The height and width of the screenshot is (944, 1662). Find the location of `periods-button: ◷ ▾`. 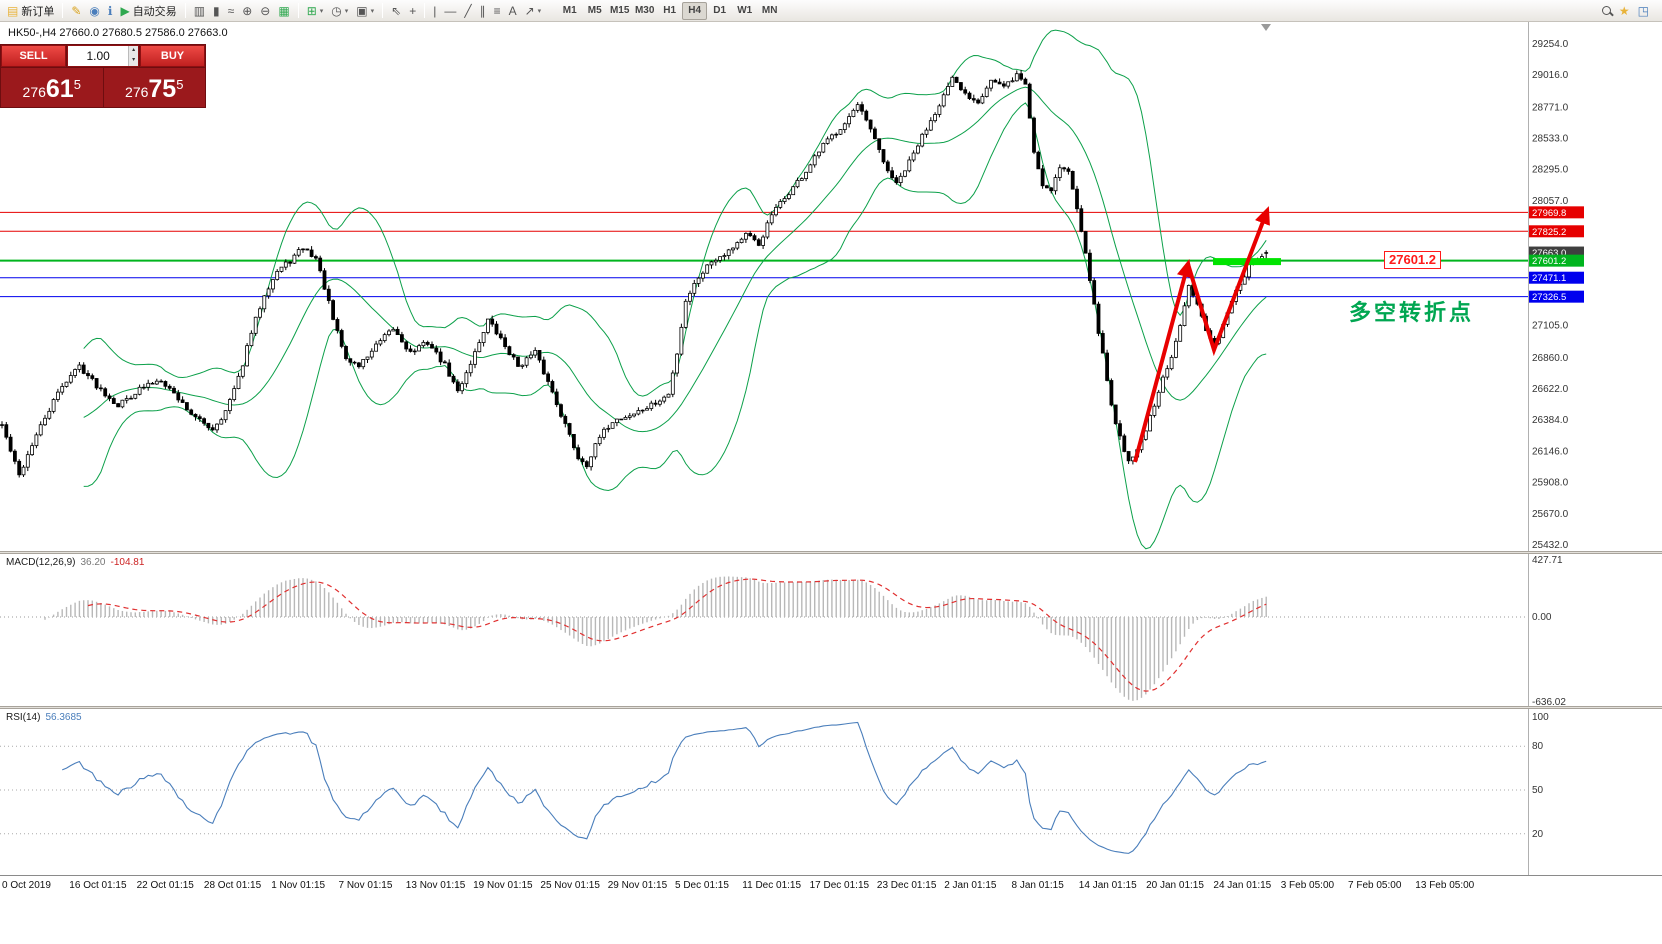

periods-button: ◷ ▾ is located at coordinates (339, 11).